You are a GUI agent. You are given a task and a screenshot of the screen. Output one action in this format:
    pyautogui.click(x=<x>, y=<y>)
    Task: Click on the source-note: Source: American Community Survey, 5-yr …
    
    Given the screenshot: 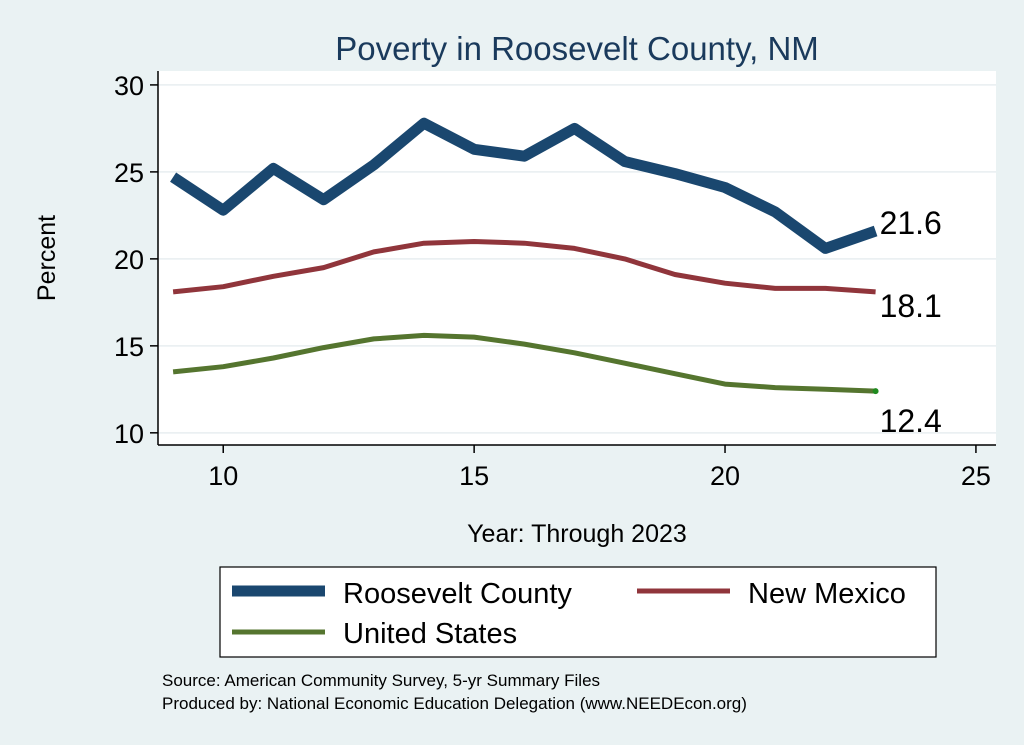 What is the action you would take?
    pyautogui.click(x=381, y=680)
    